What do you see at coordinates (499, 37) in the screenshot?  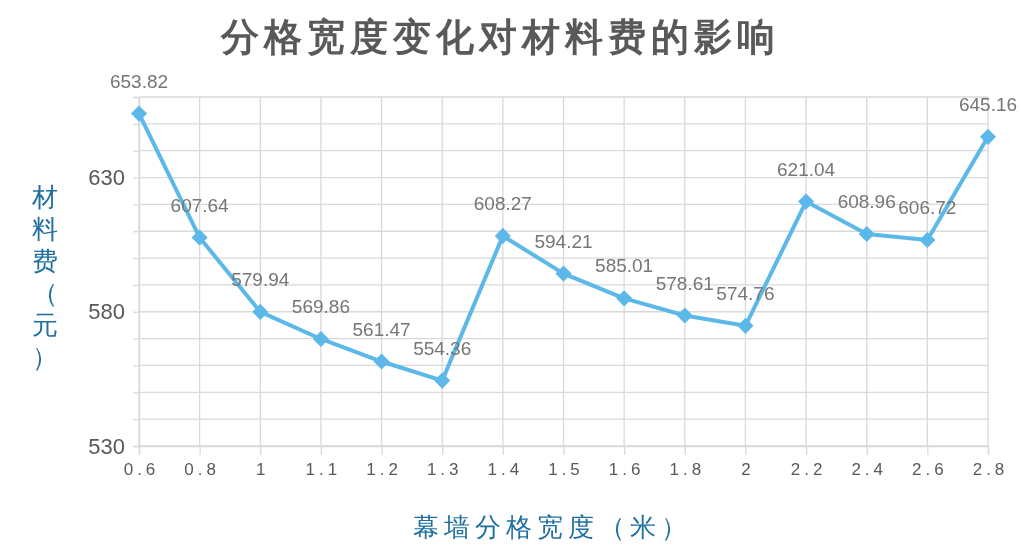 I see `chart-title: 分格宽度变化对材料费的影响` at bounding box center [499, 37].